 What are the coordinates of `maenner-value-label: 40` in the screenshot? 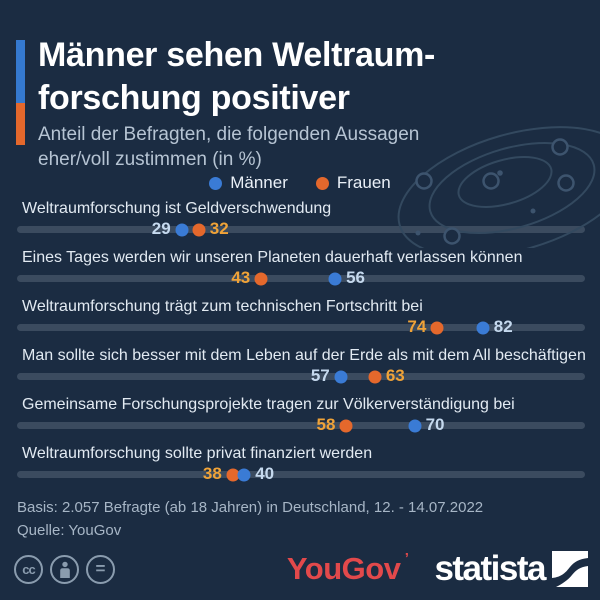 It's located at (265, 473).